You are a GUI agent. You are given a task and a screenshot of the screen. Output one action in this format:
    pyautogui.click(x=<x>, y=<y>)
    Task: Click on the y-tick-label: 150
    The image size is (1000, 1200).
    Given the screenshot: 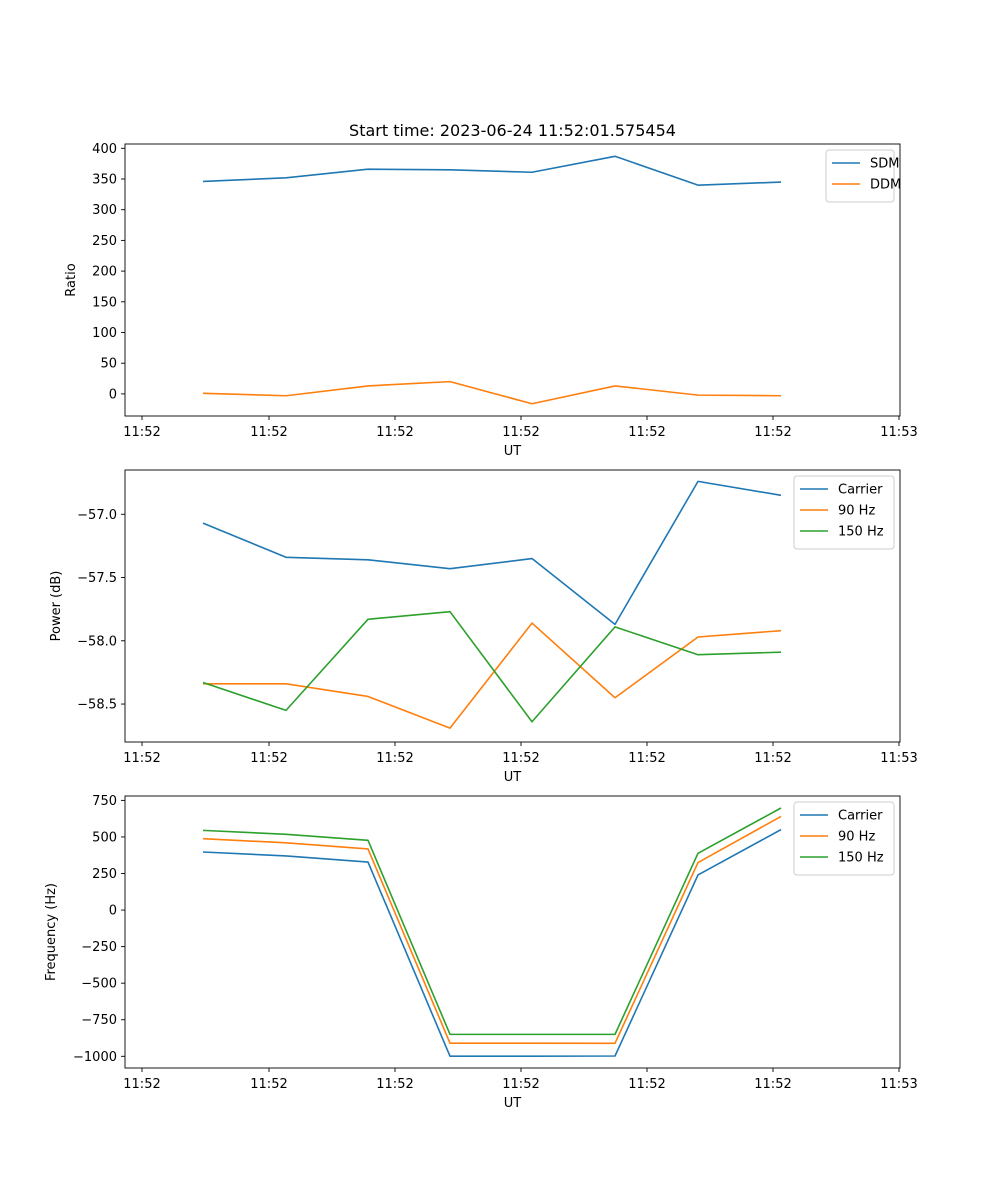 What is the action you would take?
    pyautogui.click(x=104, y=302)
    